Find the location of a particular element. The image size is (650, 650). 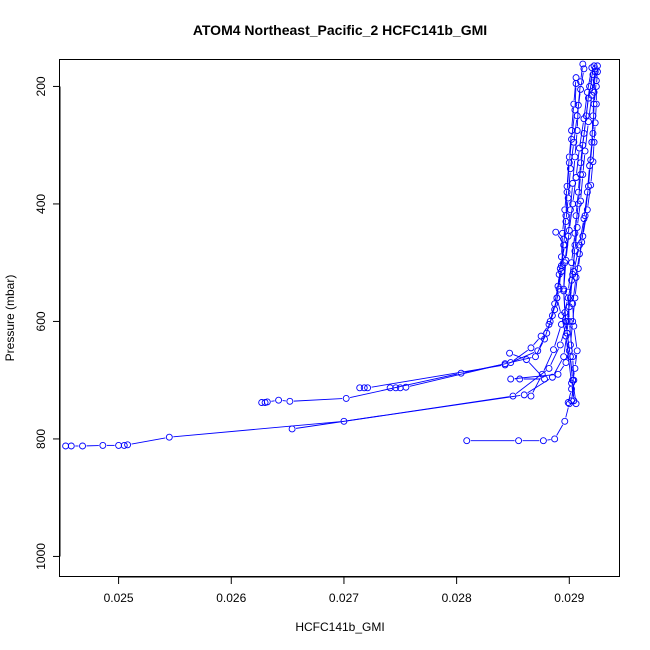

y-tick-label: 400 is located at coordinates (41, 204).